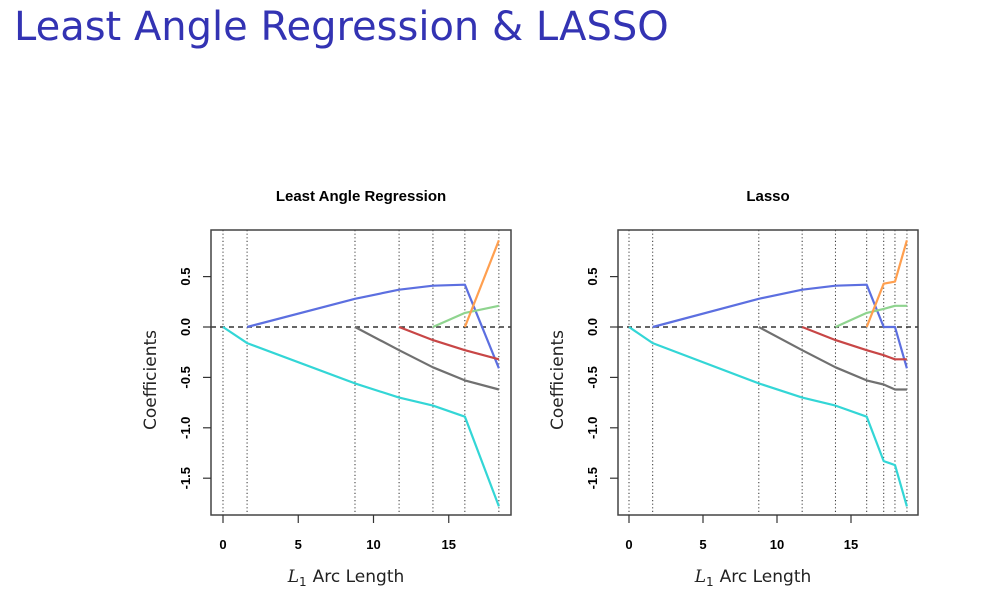 The height and width of the screenshot is (608, 1001). I want to click on chart-title: Least Angle Regression, so click(361, 196).